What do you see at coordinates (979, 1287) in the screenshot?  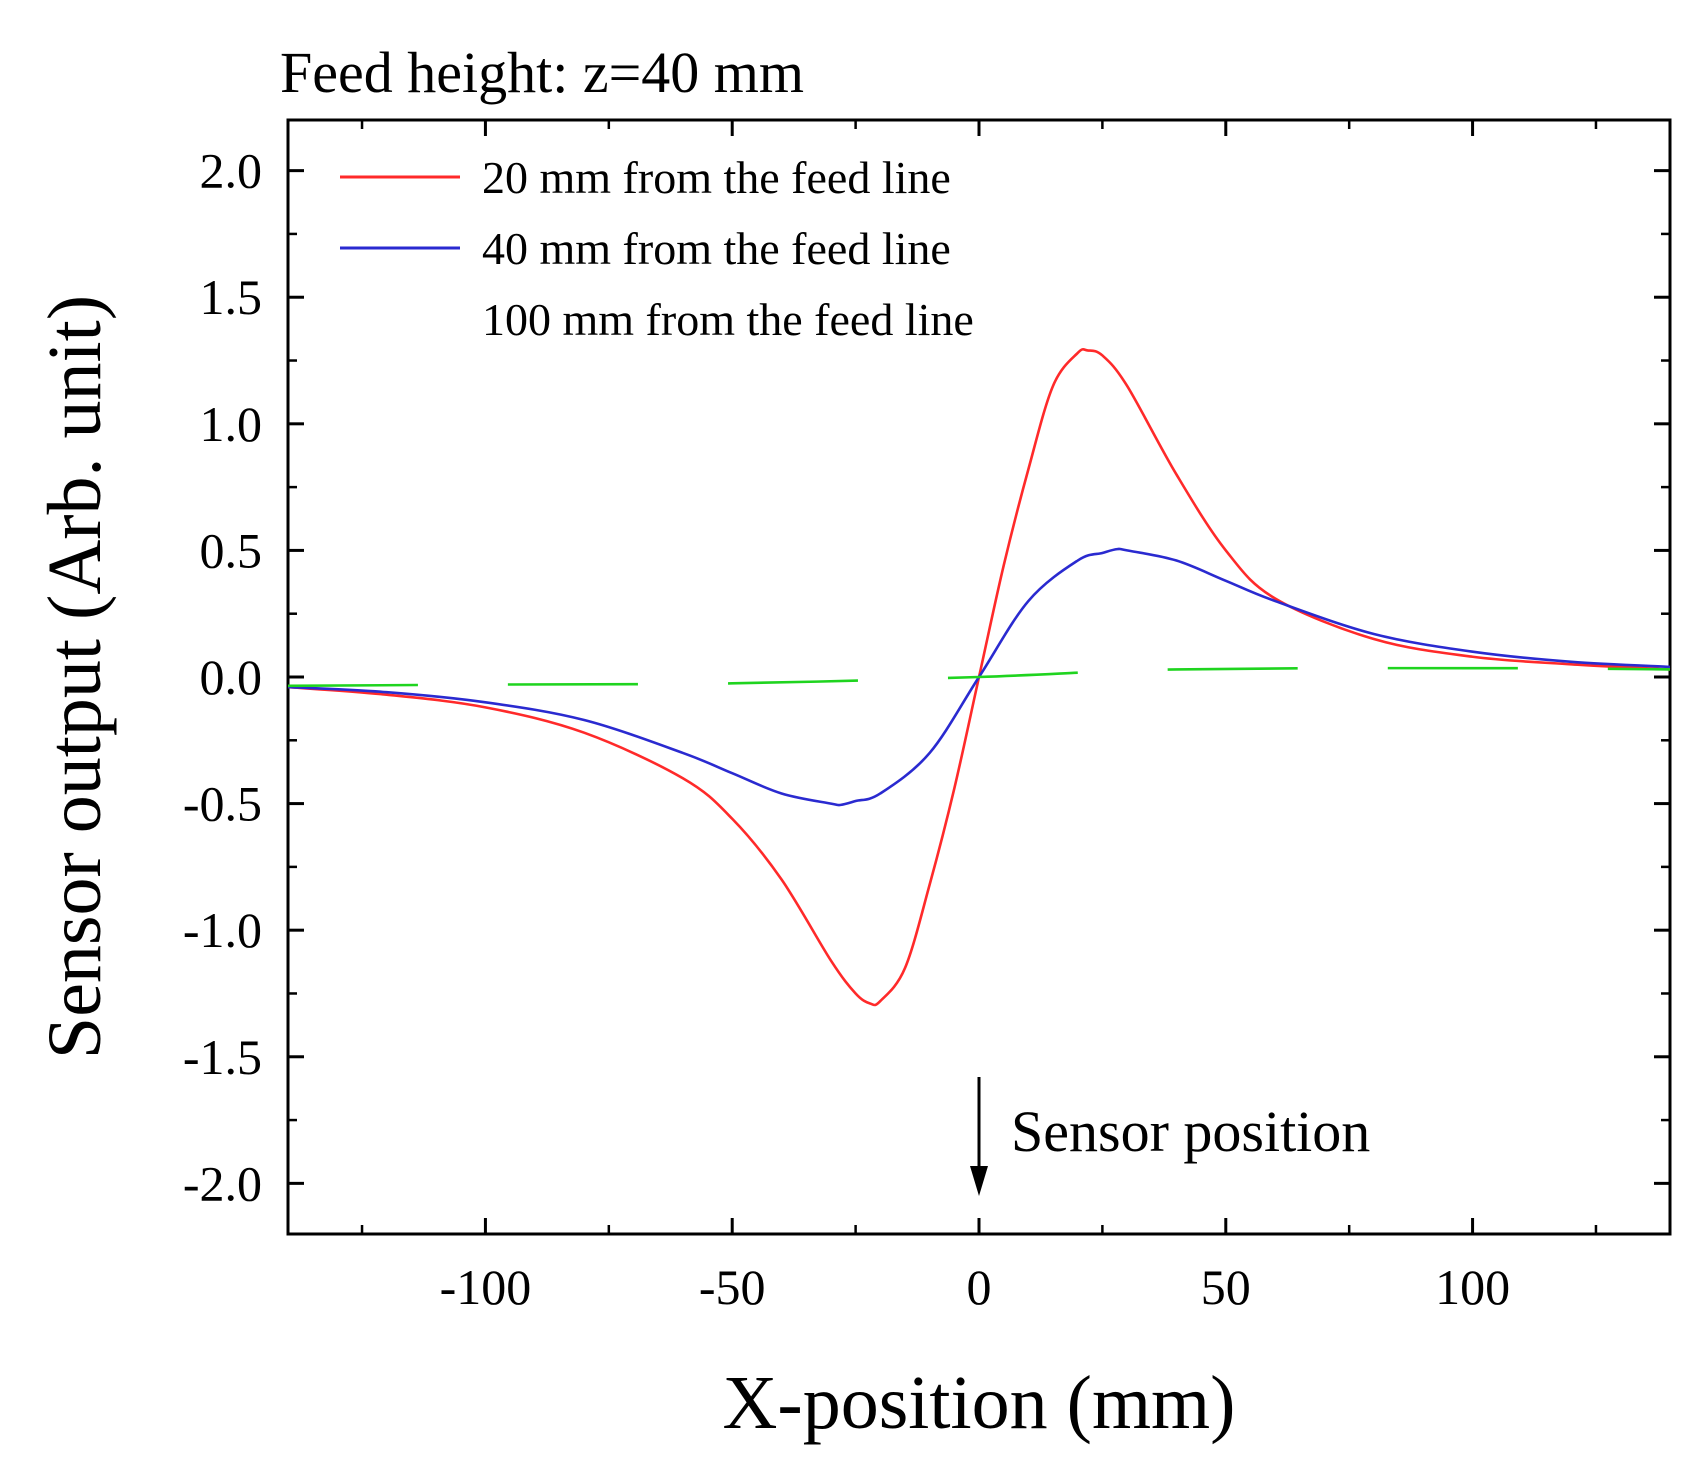 I see `x-tick-label: 0` at bounding box center [979, 1287].